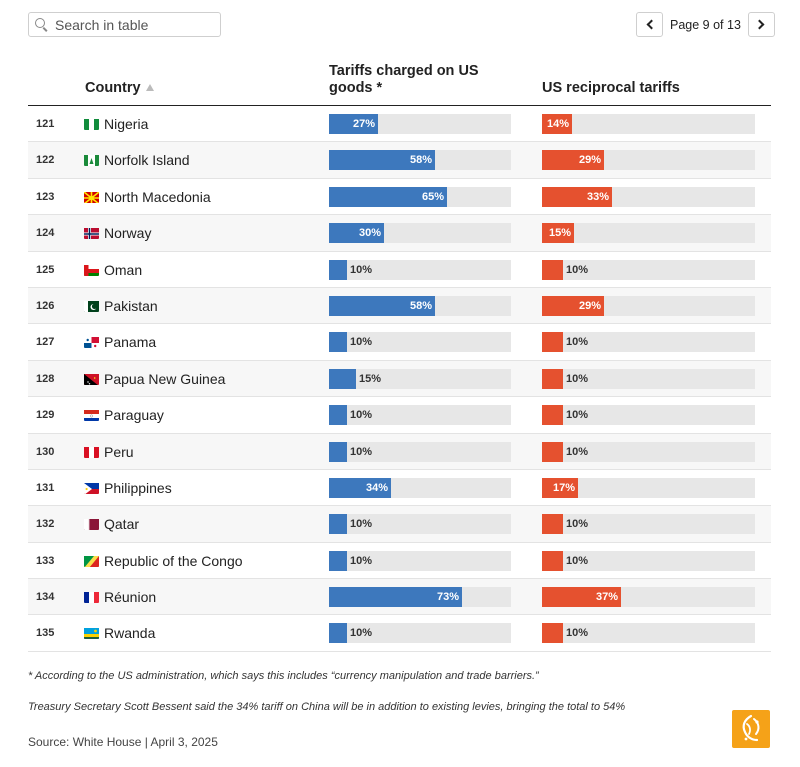  Describe the element at coordinates (130, 597) in the screenshot. I see `country-name: Réunion` at that location.